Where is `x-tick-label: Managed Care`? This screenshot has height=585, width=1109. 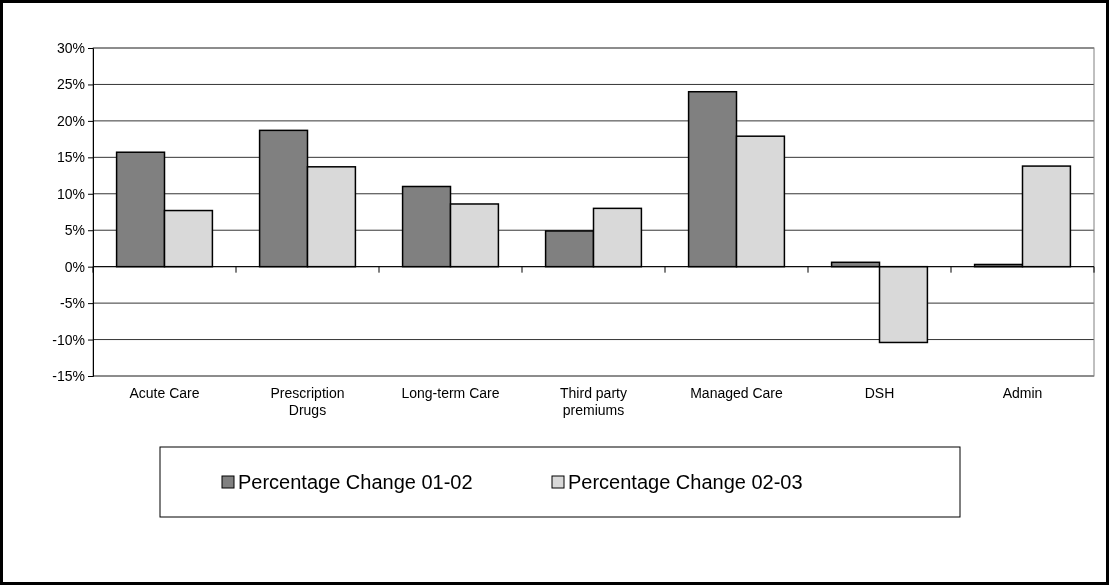 x-tick-label: Managed Care is located at coordinates (737, 393).